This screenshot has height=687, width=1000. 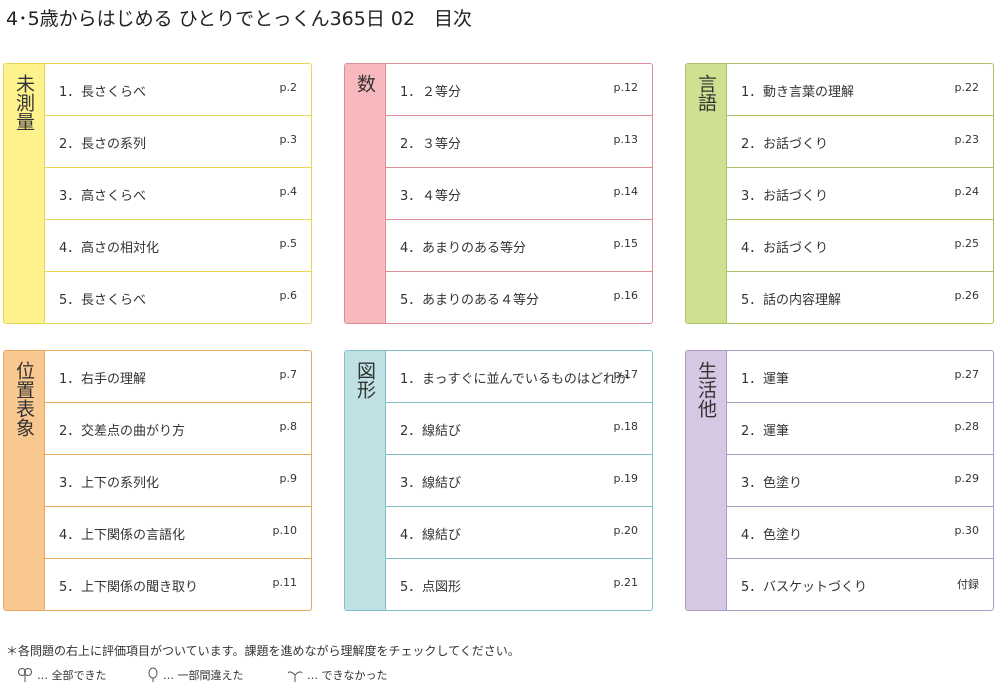 What do you see at coordinates (284, 582) in the screenshot?
I see `item-page: p.11` at bounding box center [284, 582].